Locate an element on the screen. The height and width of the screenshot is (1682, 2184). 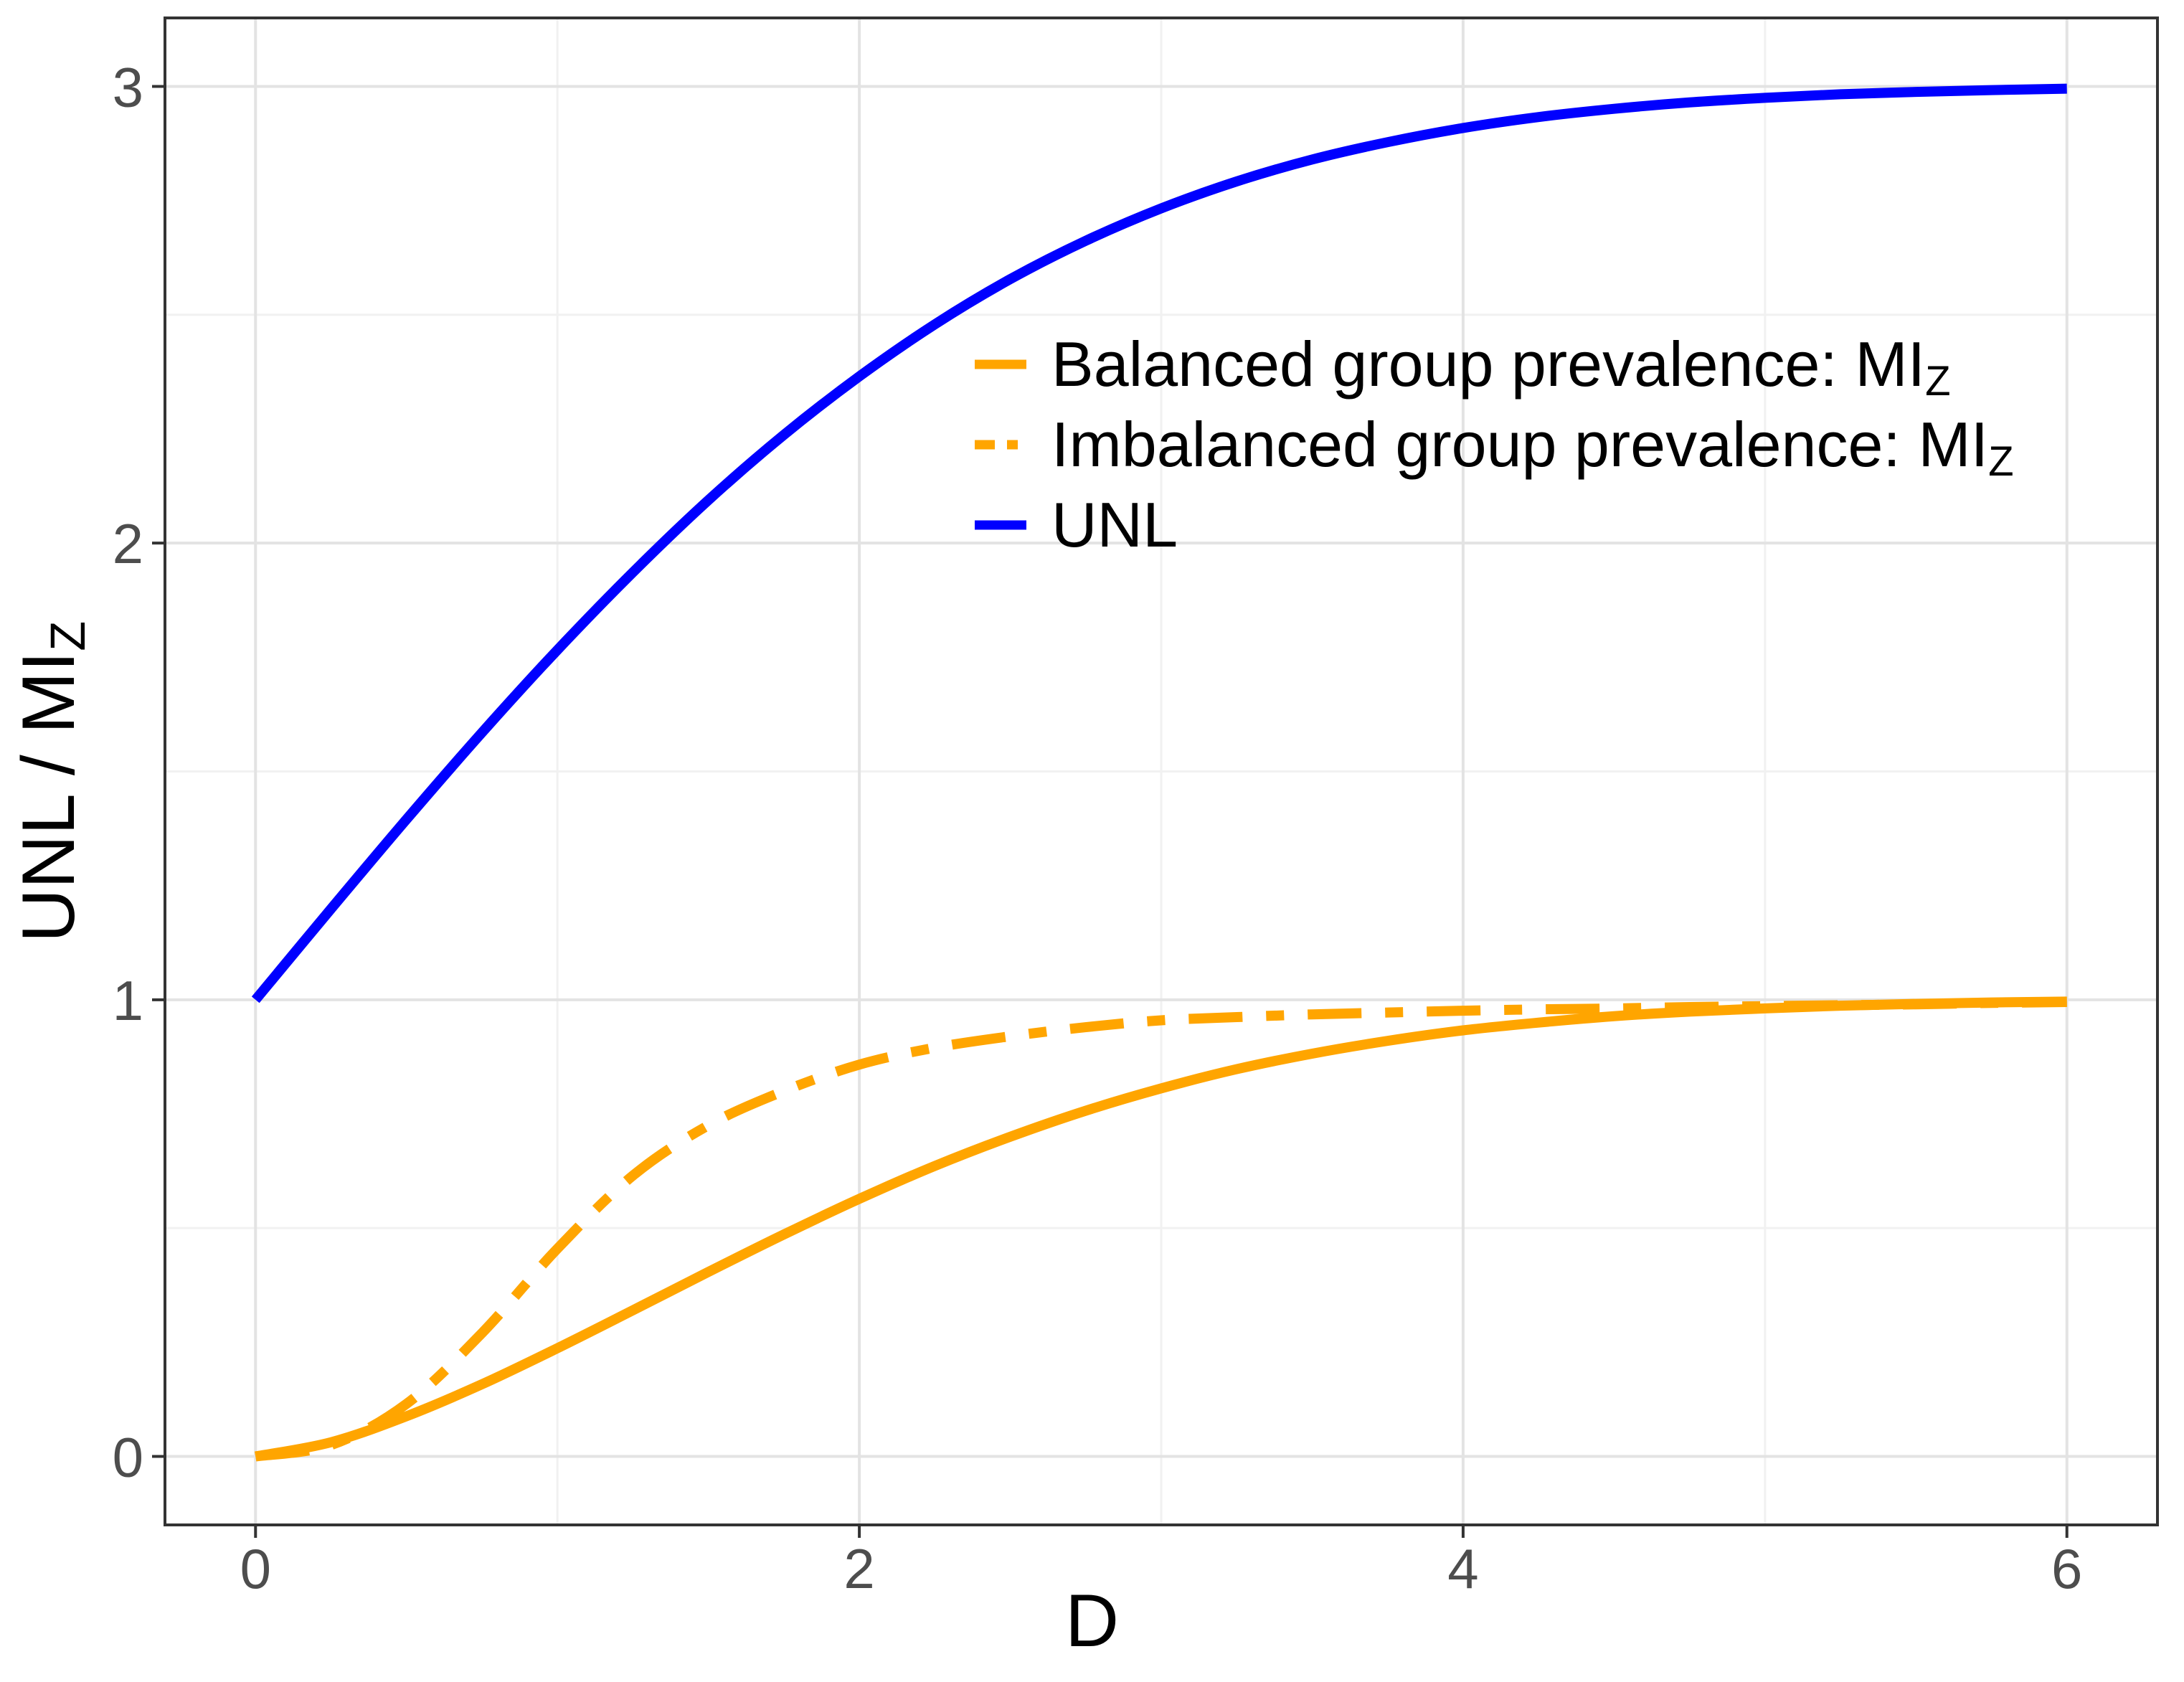
legend-entry-balanced: Balanced group prevalence: MIZ is located at coordinates (1494, 364).